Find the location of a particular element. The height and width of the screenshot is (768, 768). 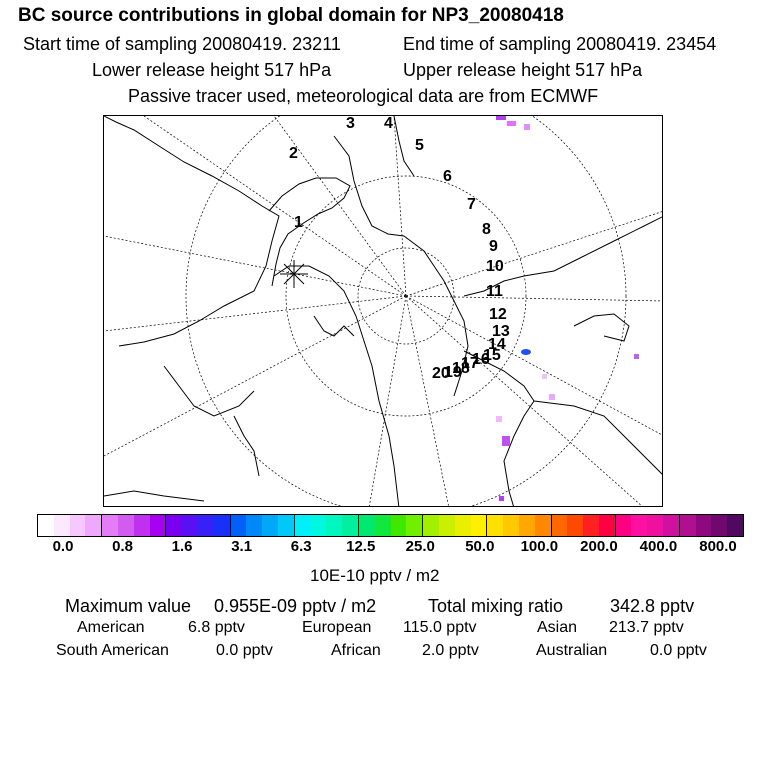

colorbar-tick-label: 1.6 is located at coordinates (182, 546).